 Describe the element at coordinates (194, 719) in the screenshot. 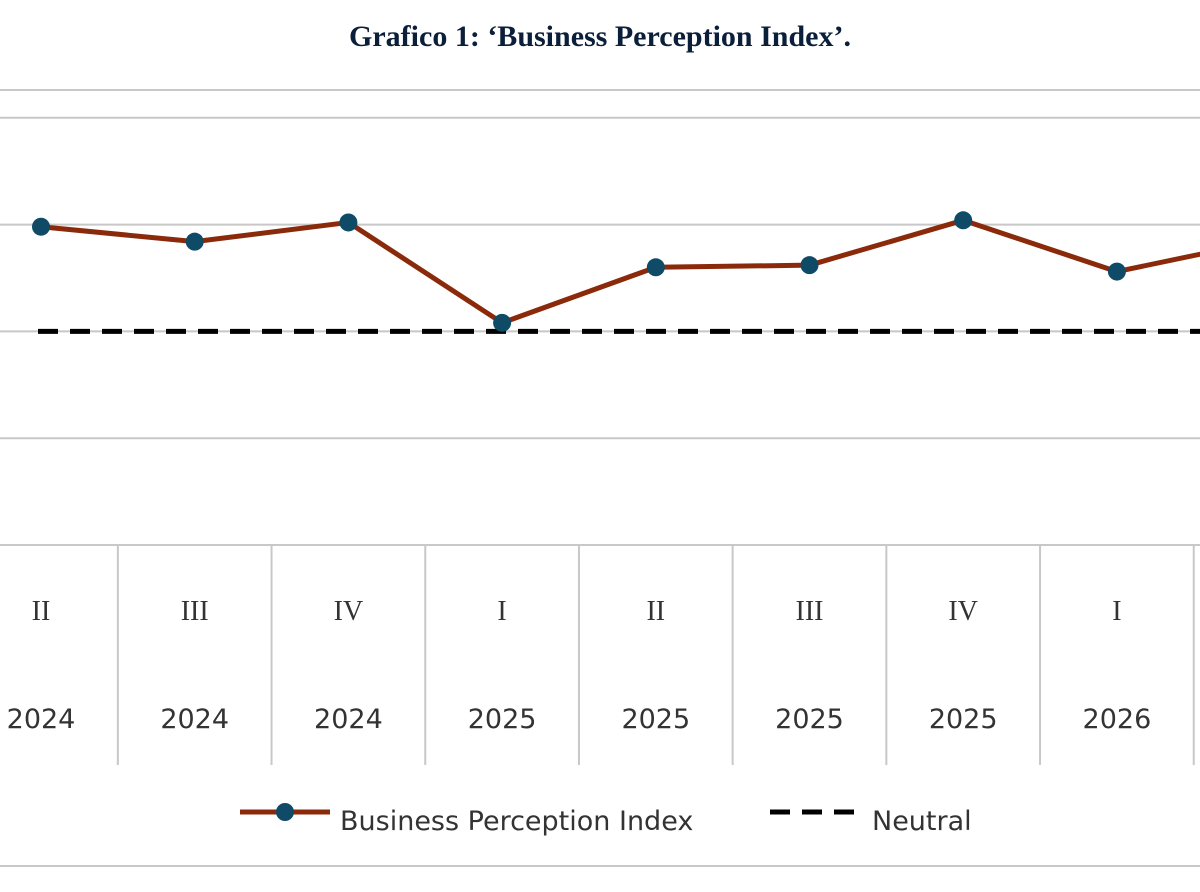

I see `year-label-1: 2024` at that location.